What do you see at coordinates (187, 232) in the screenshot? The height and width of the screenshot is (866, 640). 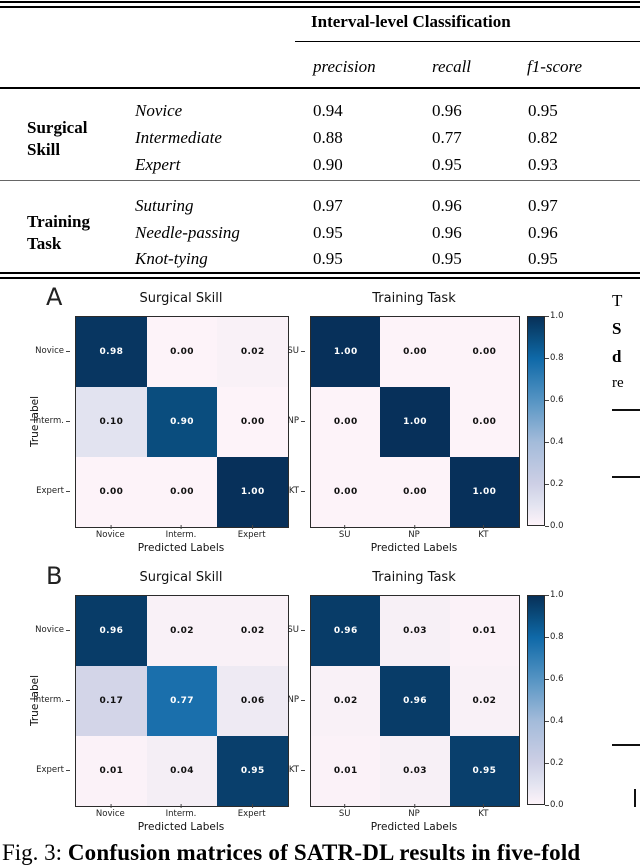 I see `row-label: Needle-passing` at bounding box center [187, 232].